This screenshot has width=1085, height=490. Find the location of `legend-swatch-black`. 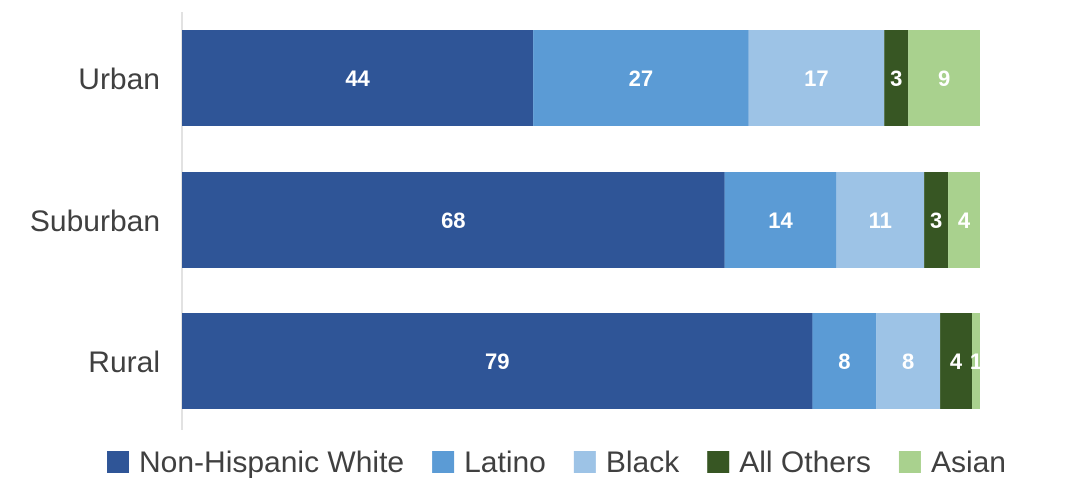

legend-swatch-black is located at coordinates (584, 462).